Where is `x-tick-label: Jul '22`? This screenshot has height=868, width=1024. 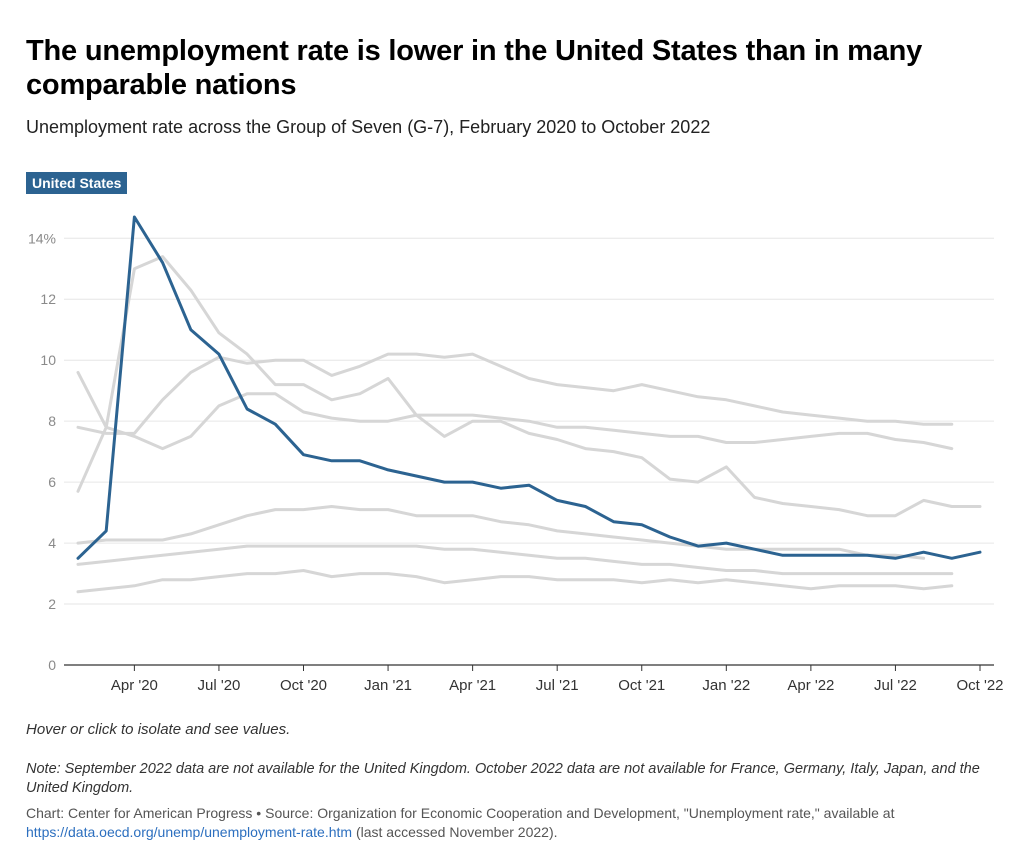
x-tick-label: Jul '22 is located at coordinates (895, 685).